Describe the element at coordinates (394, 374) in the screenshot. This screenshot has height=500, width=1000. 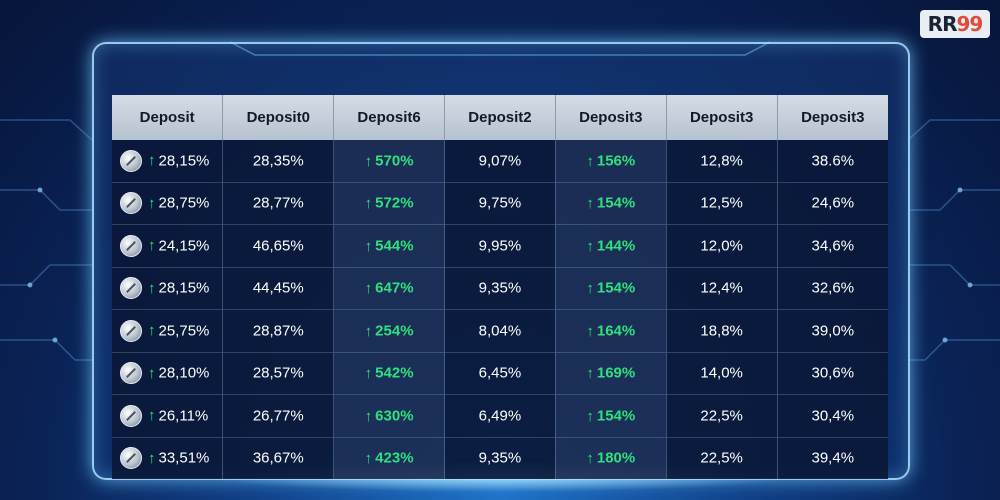
I see `cell-value: 542%` at that location.